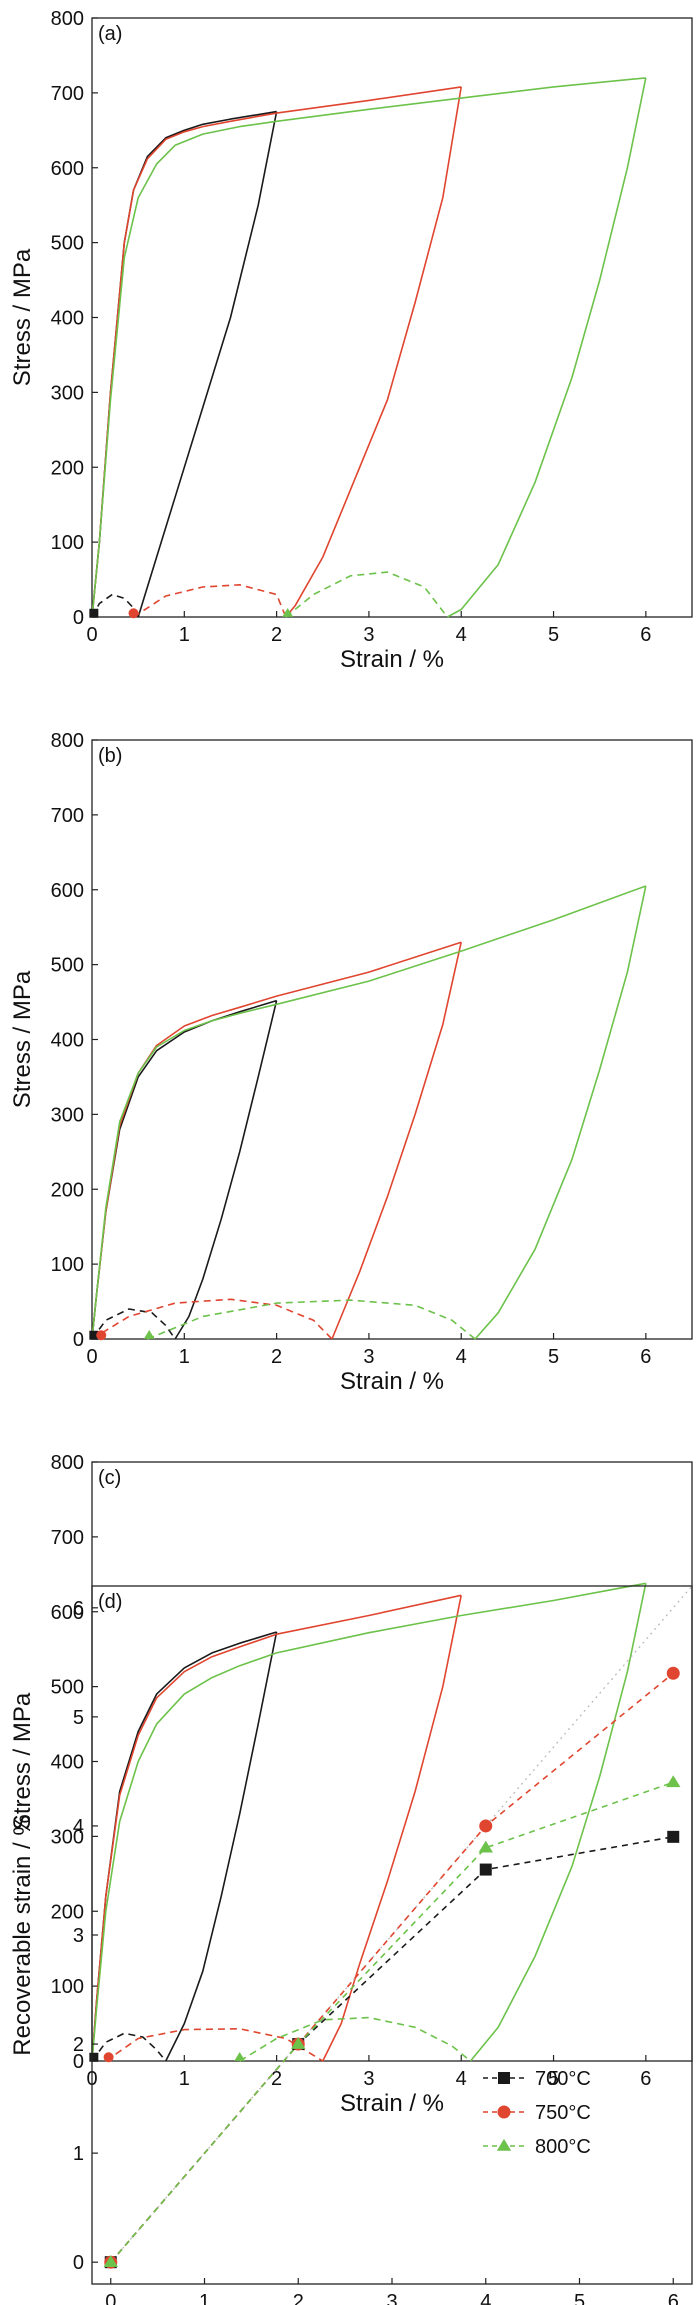 This screenshot has width=700, height=2305. Describe the element at coordinates (78, 1718) in the screenshot. I see `y-tick-label: 5` at that location.